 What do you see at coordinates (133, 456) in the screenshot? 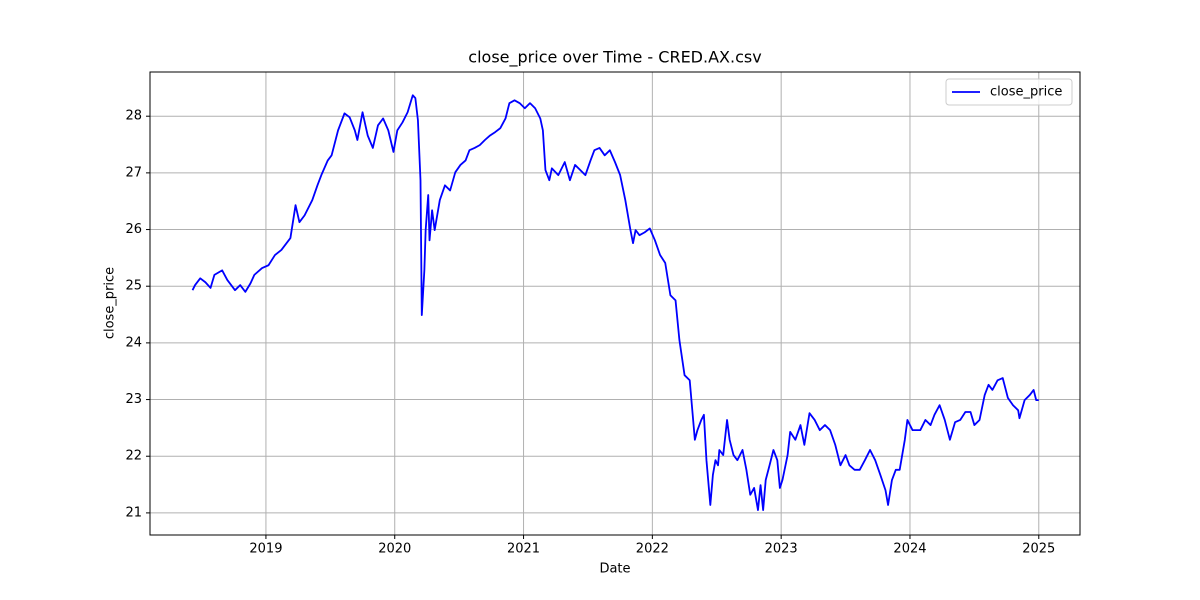
I see `y-tick-label: 22` at bounding box center [133, 456].